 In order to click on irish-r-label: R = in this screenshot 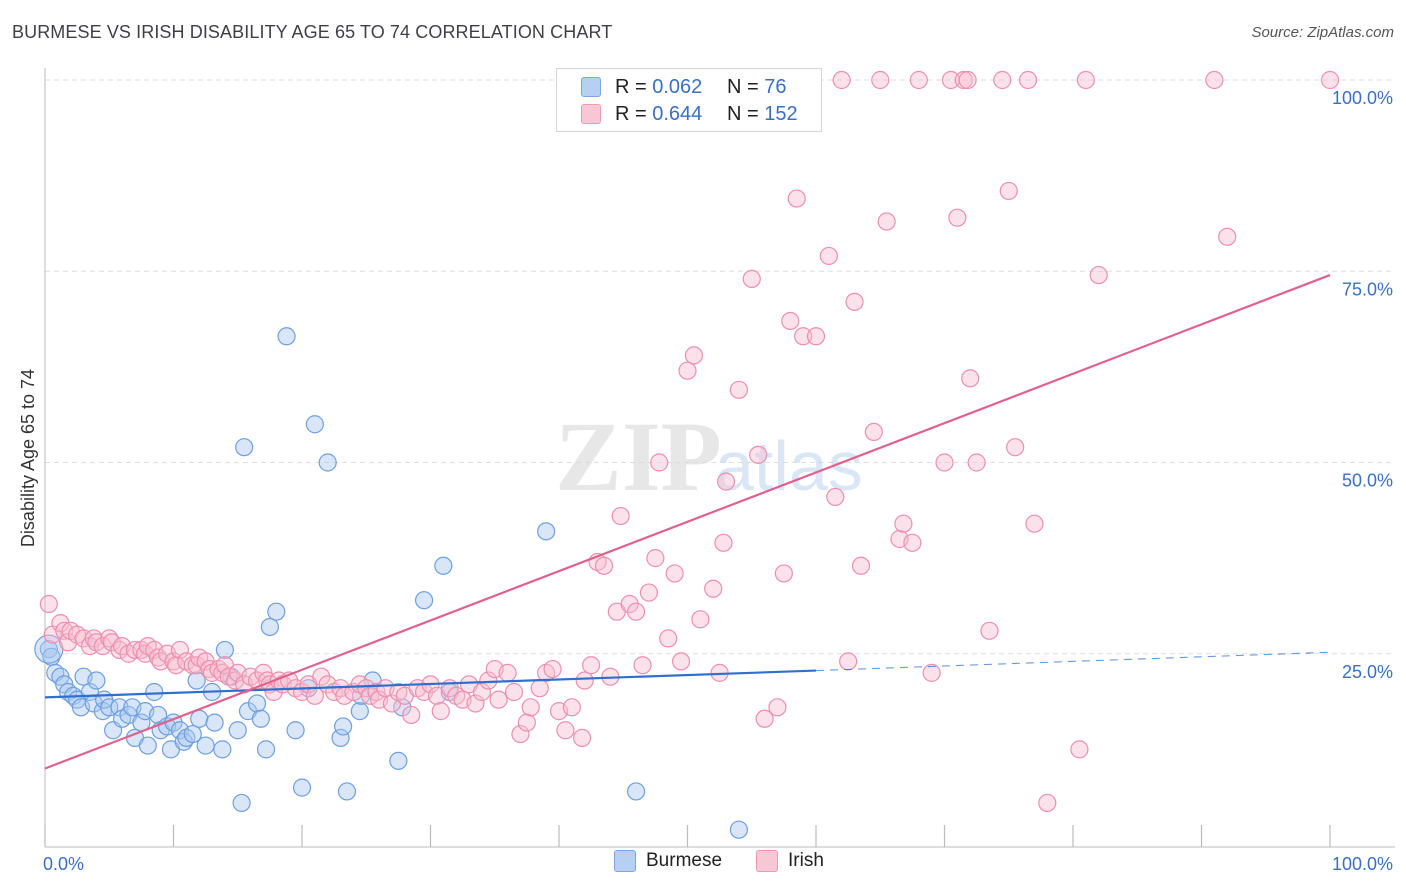, I will do `click(634, 113)`.